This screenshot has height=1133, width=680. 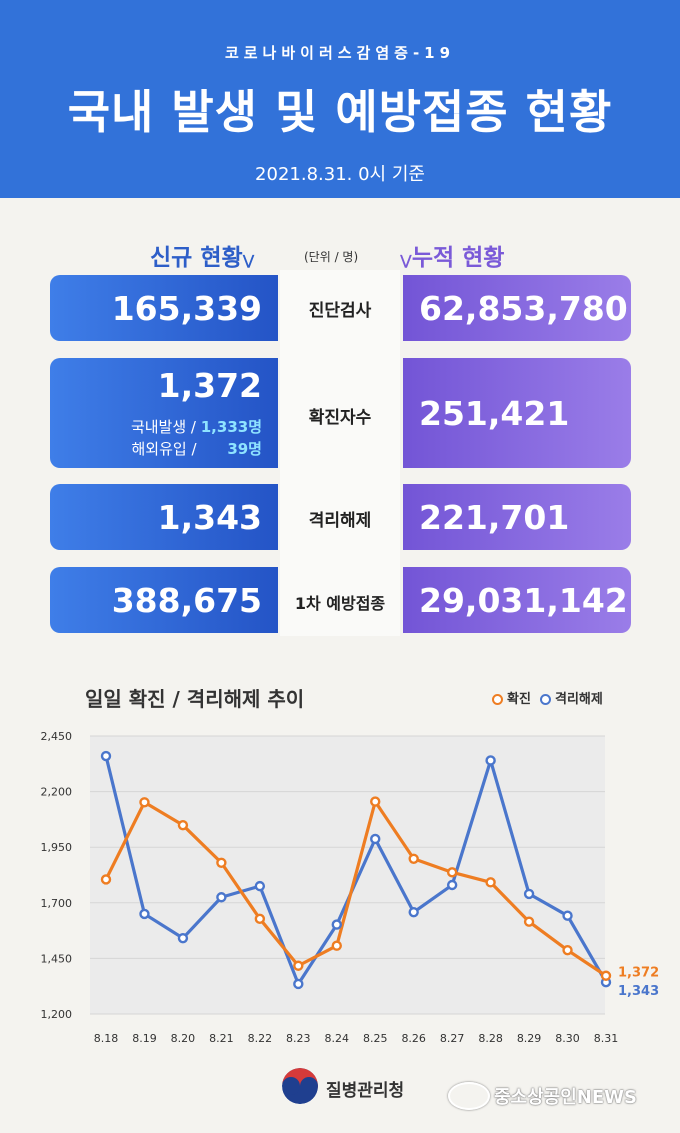 What do you see at coordinates (355, 889) in the screenshot?
I see `series-line-confirmed` at bounding box center [355, 889].